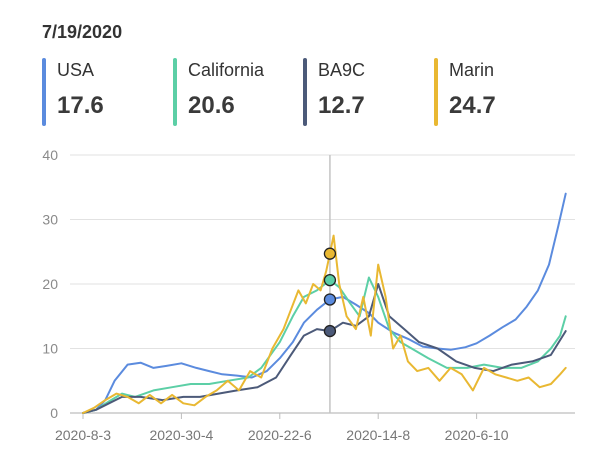  What do you see at coordinates (226, 70) in the screenshot?
I see `legend-name: California` at bounding box center [226, 70].